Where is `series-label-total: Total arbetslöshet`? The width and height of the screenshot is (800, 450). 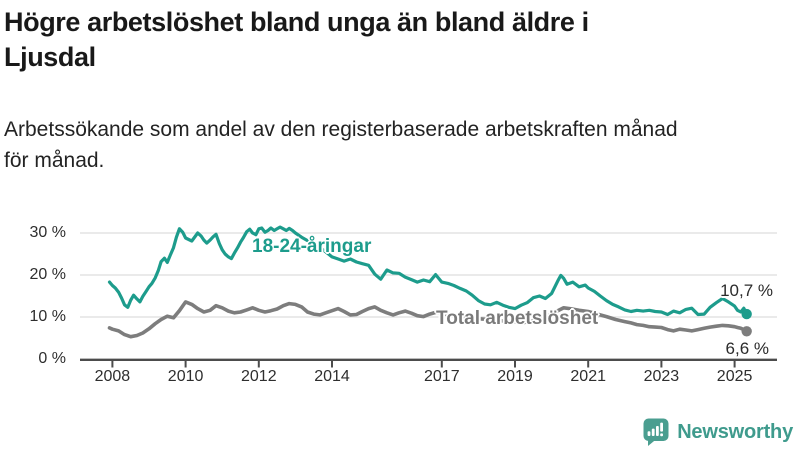
series-label-total: Total arbetslöshet is located at coordinates (517, 318).